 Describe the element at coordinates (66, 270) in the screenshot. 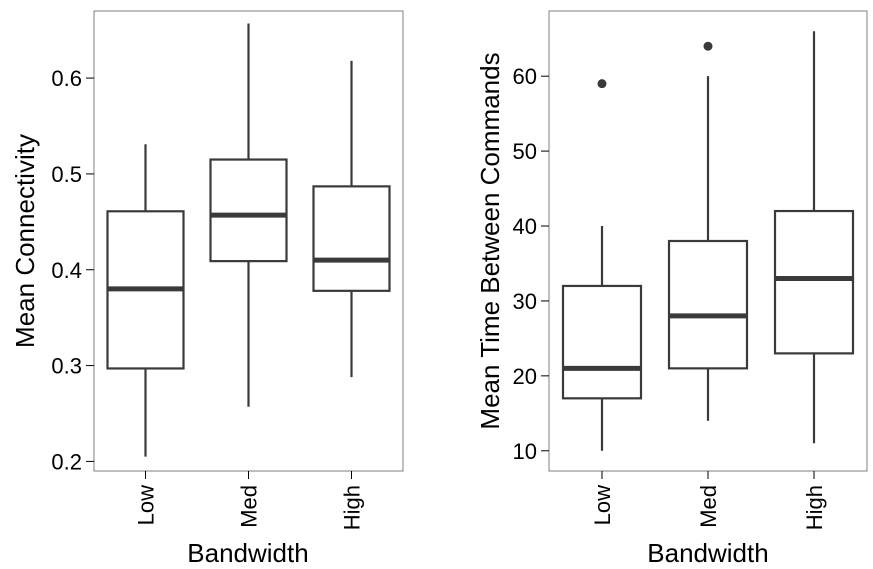

I see `y-tick-label: 0.4` at that location.